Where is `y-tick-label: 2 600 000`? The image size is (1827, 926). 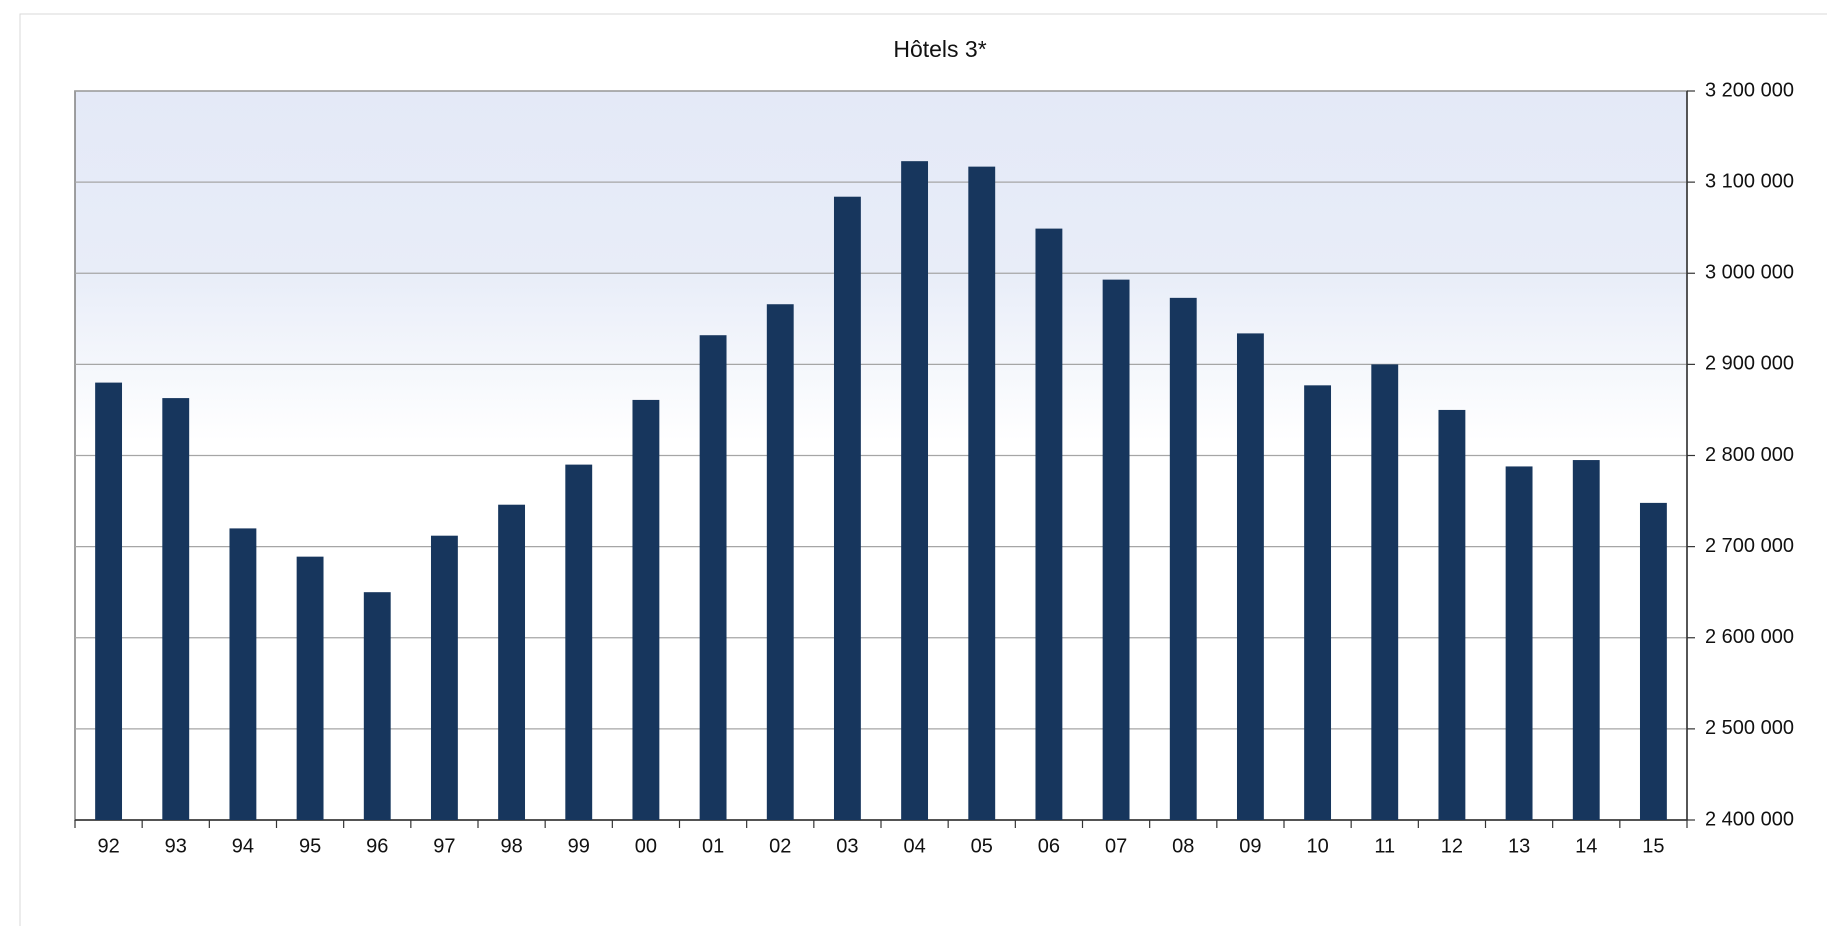 y-tick-label: 2 600 000 is located at coordinates (1749, 637).